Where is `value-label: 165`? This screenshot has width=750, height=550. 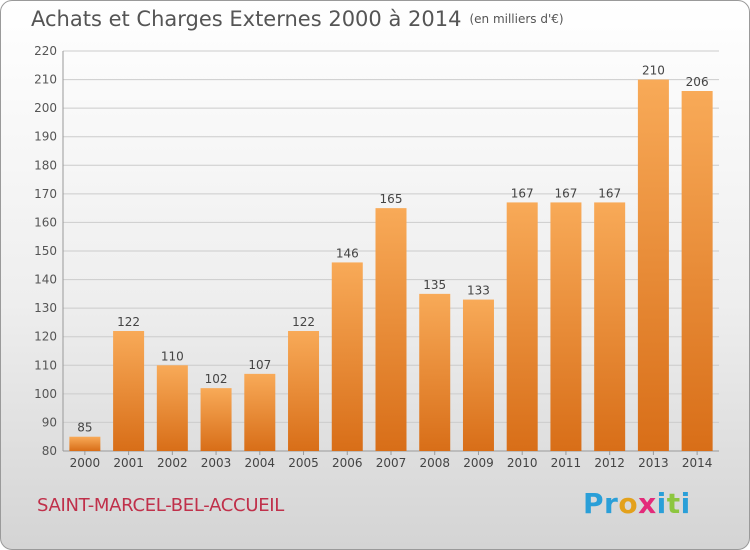 value-label: 165 is located at coordinates (391, 199).